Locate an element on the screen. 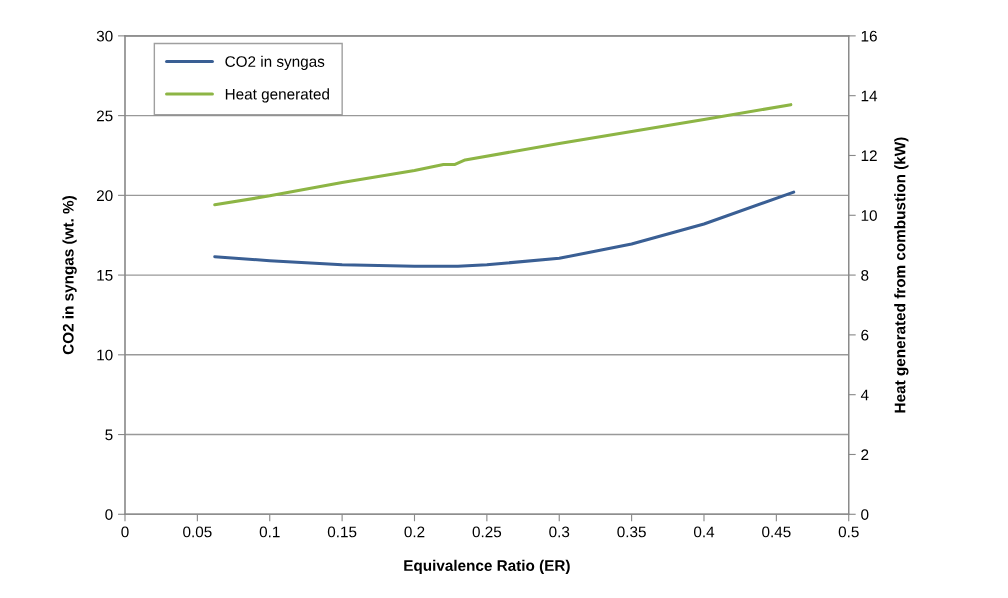 The height and width of the screenshot is (598, 1008). x-tick-label: 0 is located at coordinates (125, 532).